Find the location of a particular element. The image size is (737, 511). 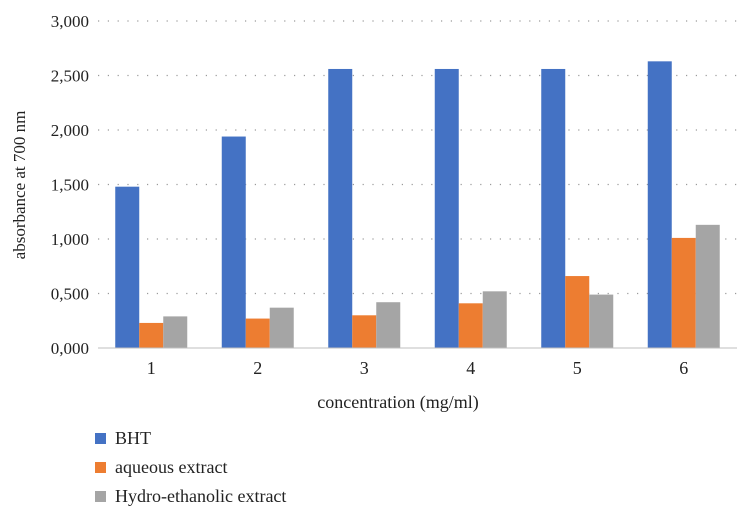

legend-label: aqueous extract is located at coordinates (171, 467).